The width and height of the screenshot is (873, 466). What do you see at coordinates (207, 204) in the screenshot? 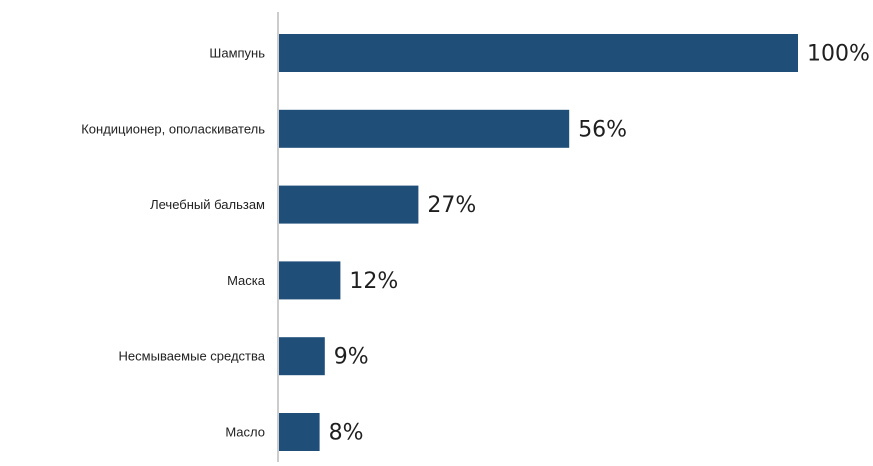
I see `category-label: Лечебный бальзам` at bounding box center [207, 204].